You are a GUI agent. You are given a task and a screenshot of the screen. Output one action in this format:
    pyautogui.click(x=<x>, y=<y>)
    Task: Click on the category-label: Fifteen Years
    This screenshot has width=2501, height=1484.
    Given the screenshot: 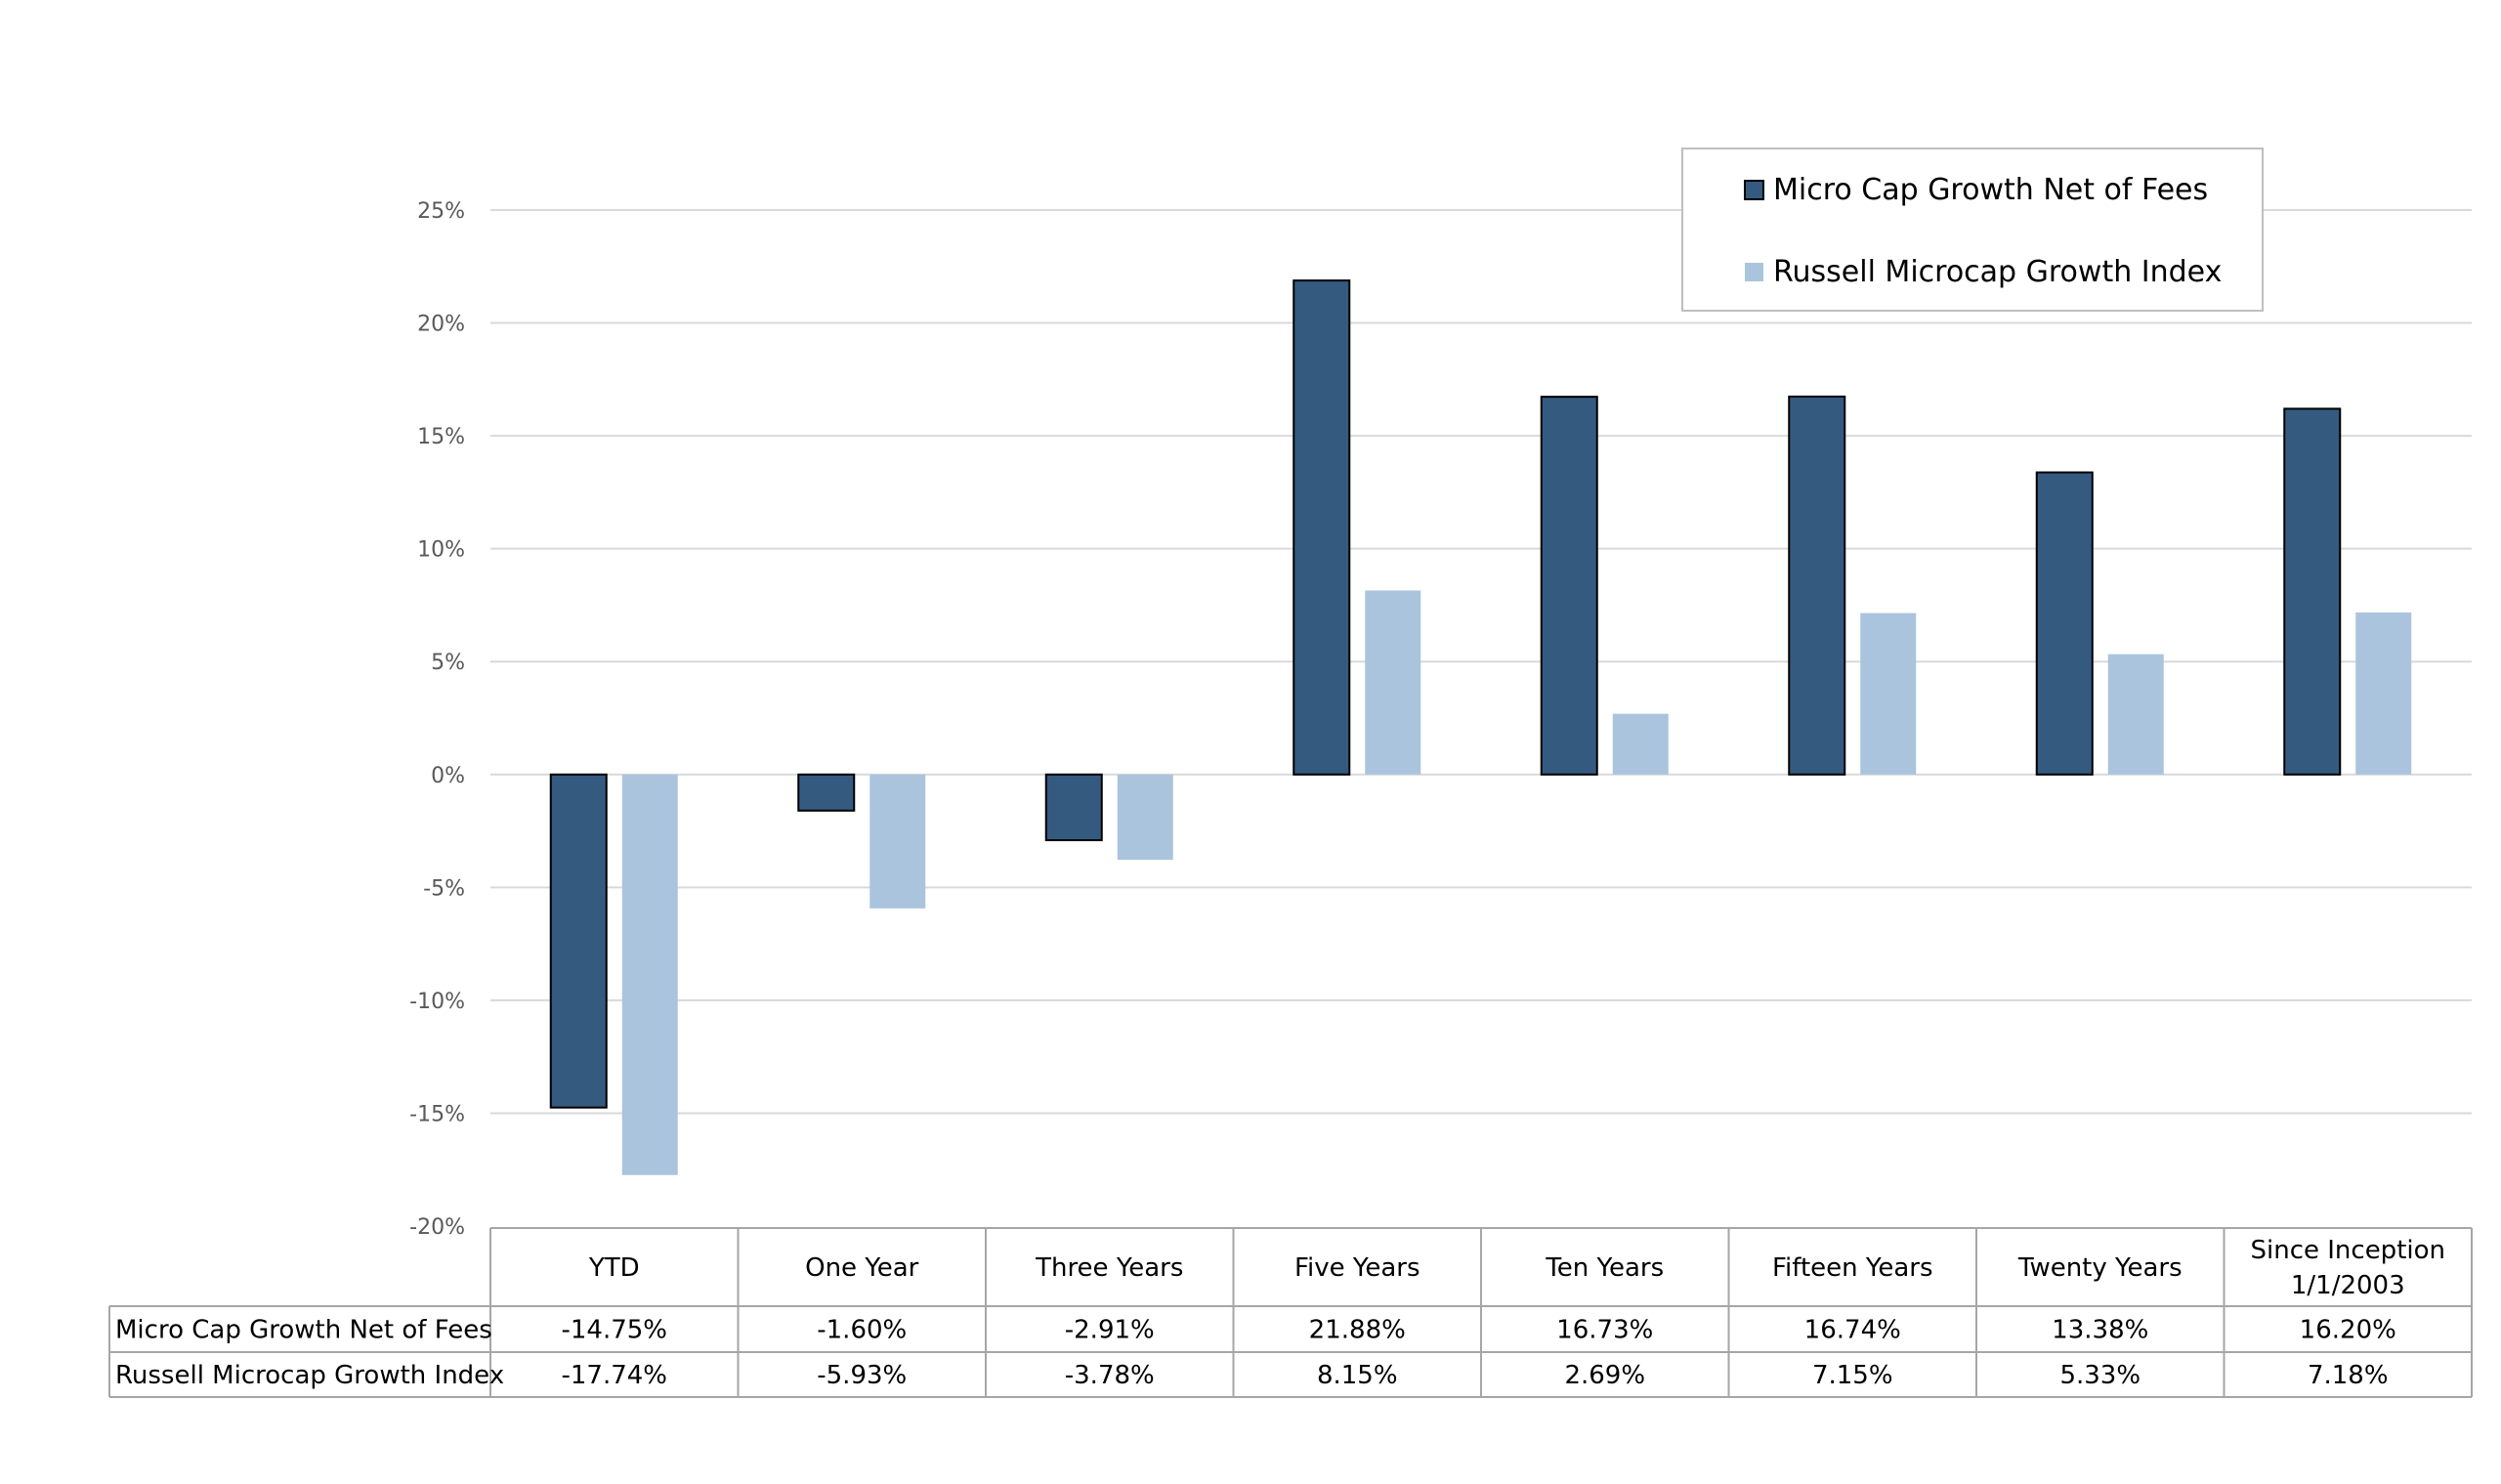 What is the action you would take?
    pyautogui.click(x=1852, y=1268)
    